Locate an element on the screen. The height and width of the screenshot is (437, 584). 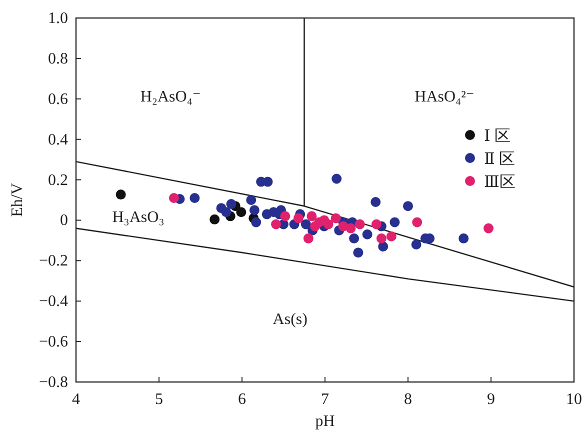
y-tick-label: −0.8 is located at coordinates (53, 382).